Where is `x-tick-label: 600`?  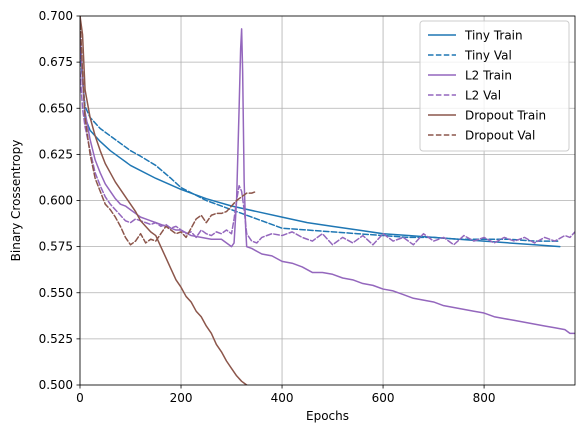
x-tick-label: 600 is located at coordinates (383, 398).